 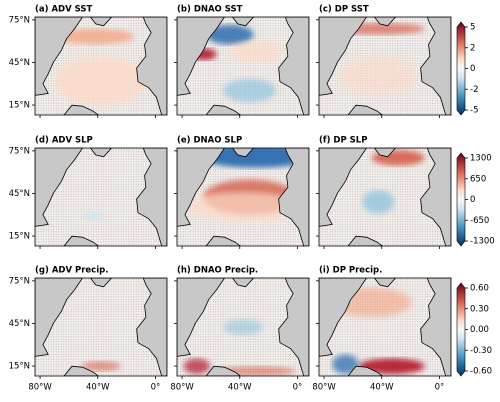 I want to click on colorbar-tick-label: 2, so click(x=472, y=48).